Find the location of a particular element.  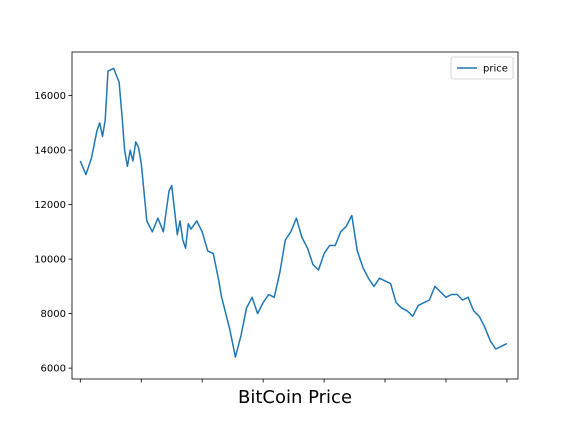

y-tick-label: 8000 is located at coordinates (53, 314).